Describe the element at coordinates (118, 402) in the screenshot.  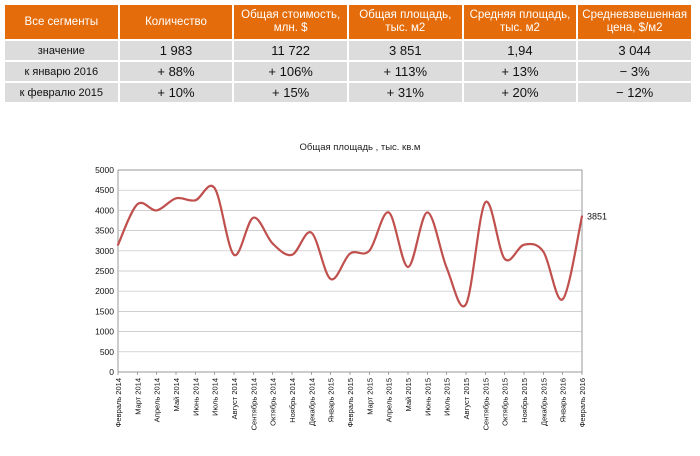
I see `x-tick-label: Февраль 2014` at that location.